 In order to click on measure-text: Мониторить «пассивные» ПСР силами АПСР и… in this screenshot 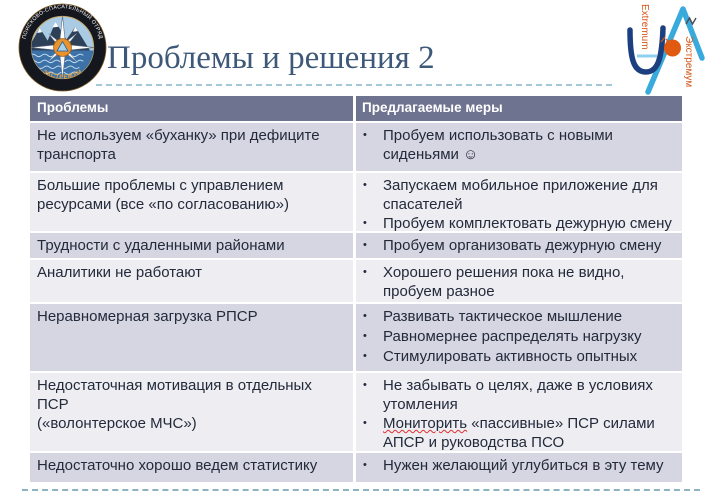, I will do `click(519, 432)`.